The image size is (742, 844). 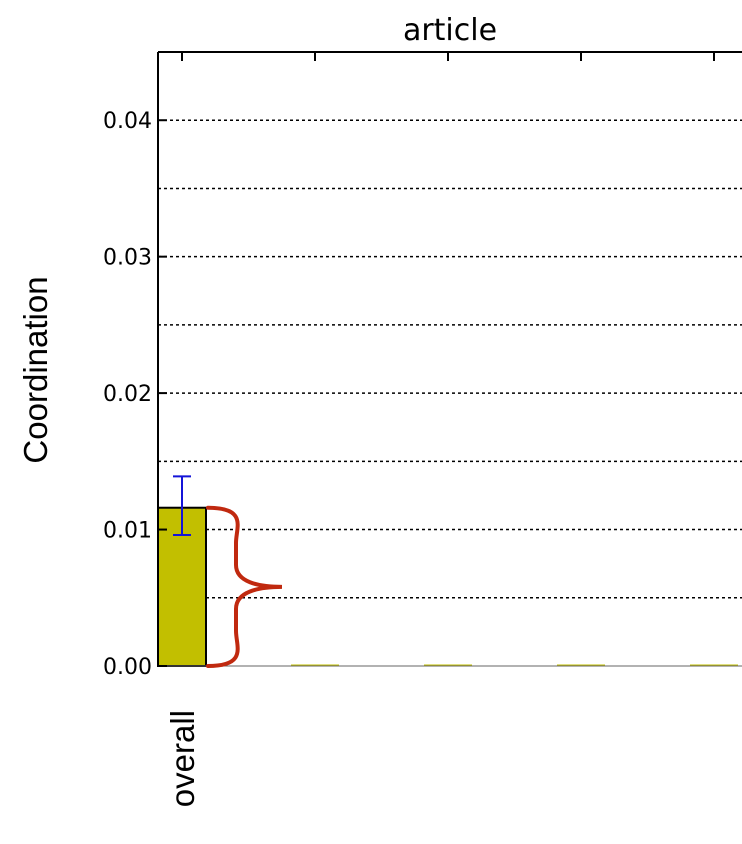 What do you see at coordinates (127, 394) in the screenshot?
I see `y-tick-label: 0.02` at bounding box center [127, 394].